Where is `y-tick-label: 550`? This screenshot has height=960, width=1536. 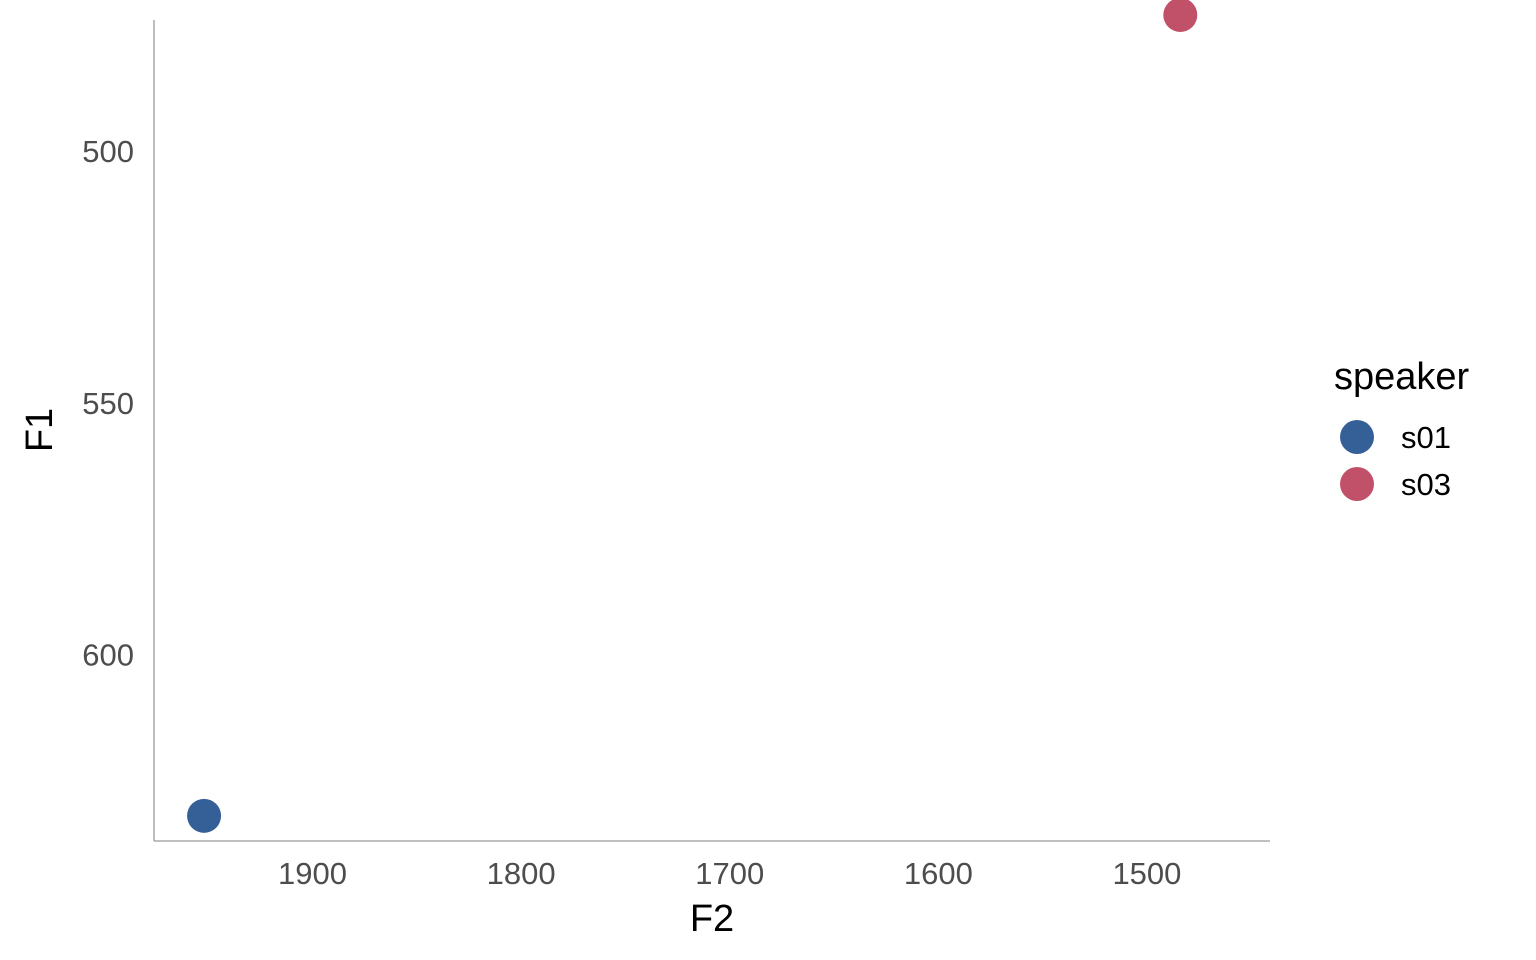
y-tick-label: 550 is located at coordinates (108, 403).